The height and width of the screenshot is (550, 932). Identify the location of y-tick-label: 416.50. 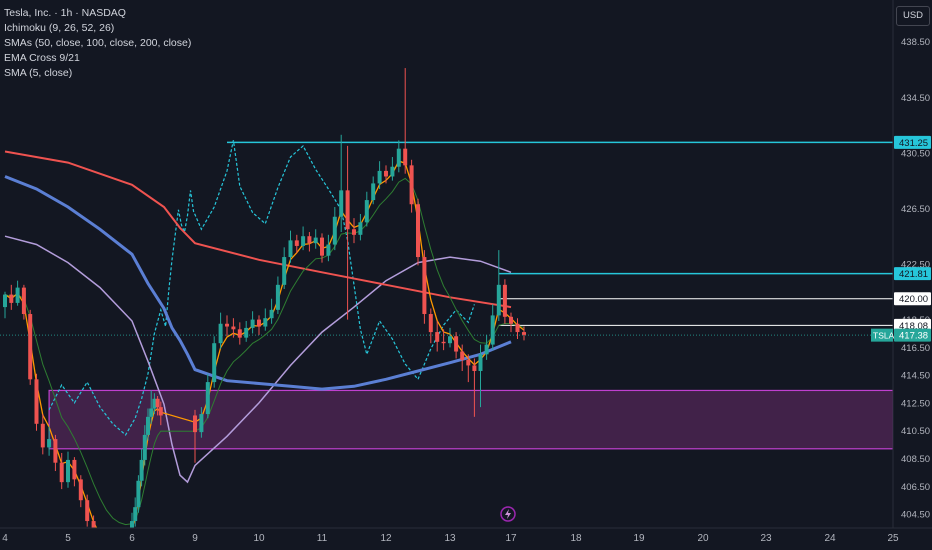
(915, 348).